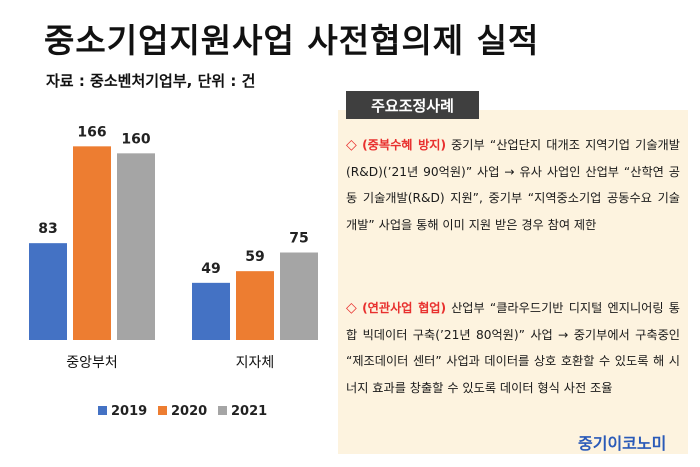 The image size is (700, 467). I want to click on category-label: 중앙부처, so click(92, 363).